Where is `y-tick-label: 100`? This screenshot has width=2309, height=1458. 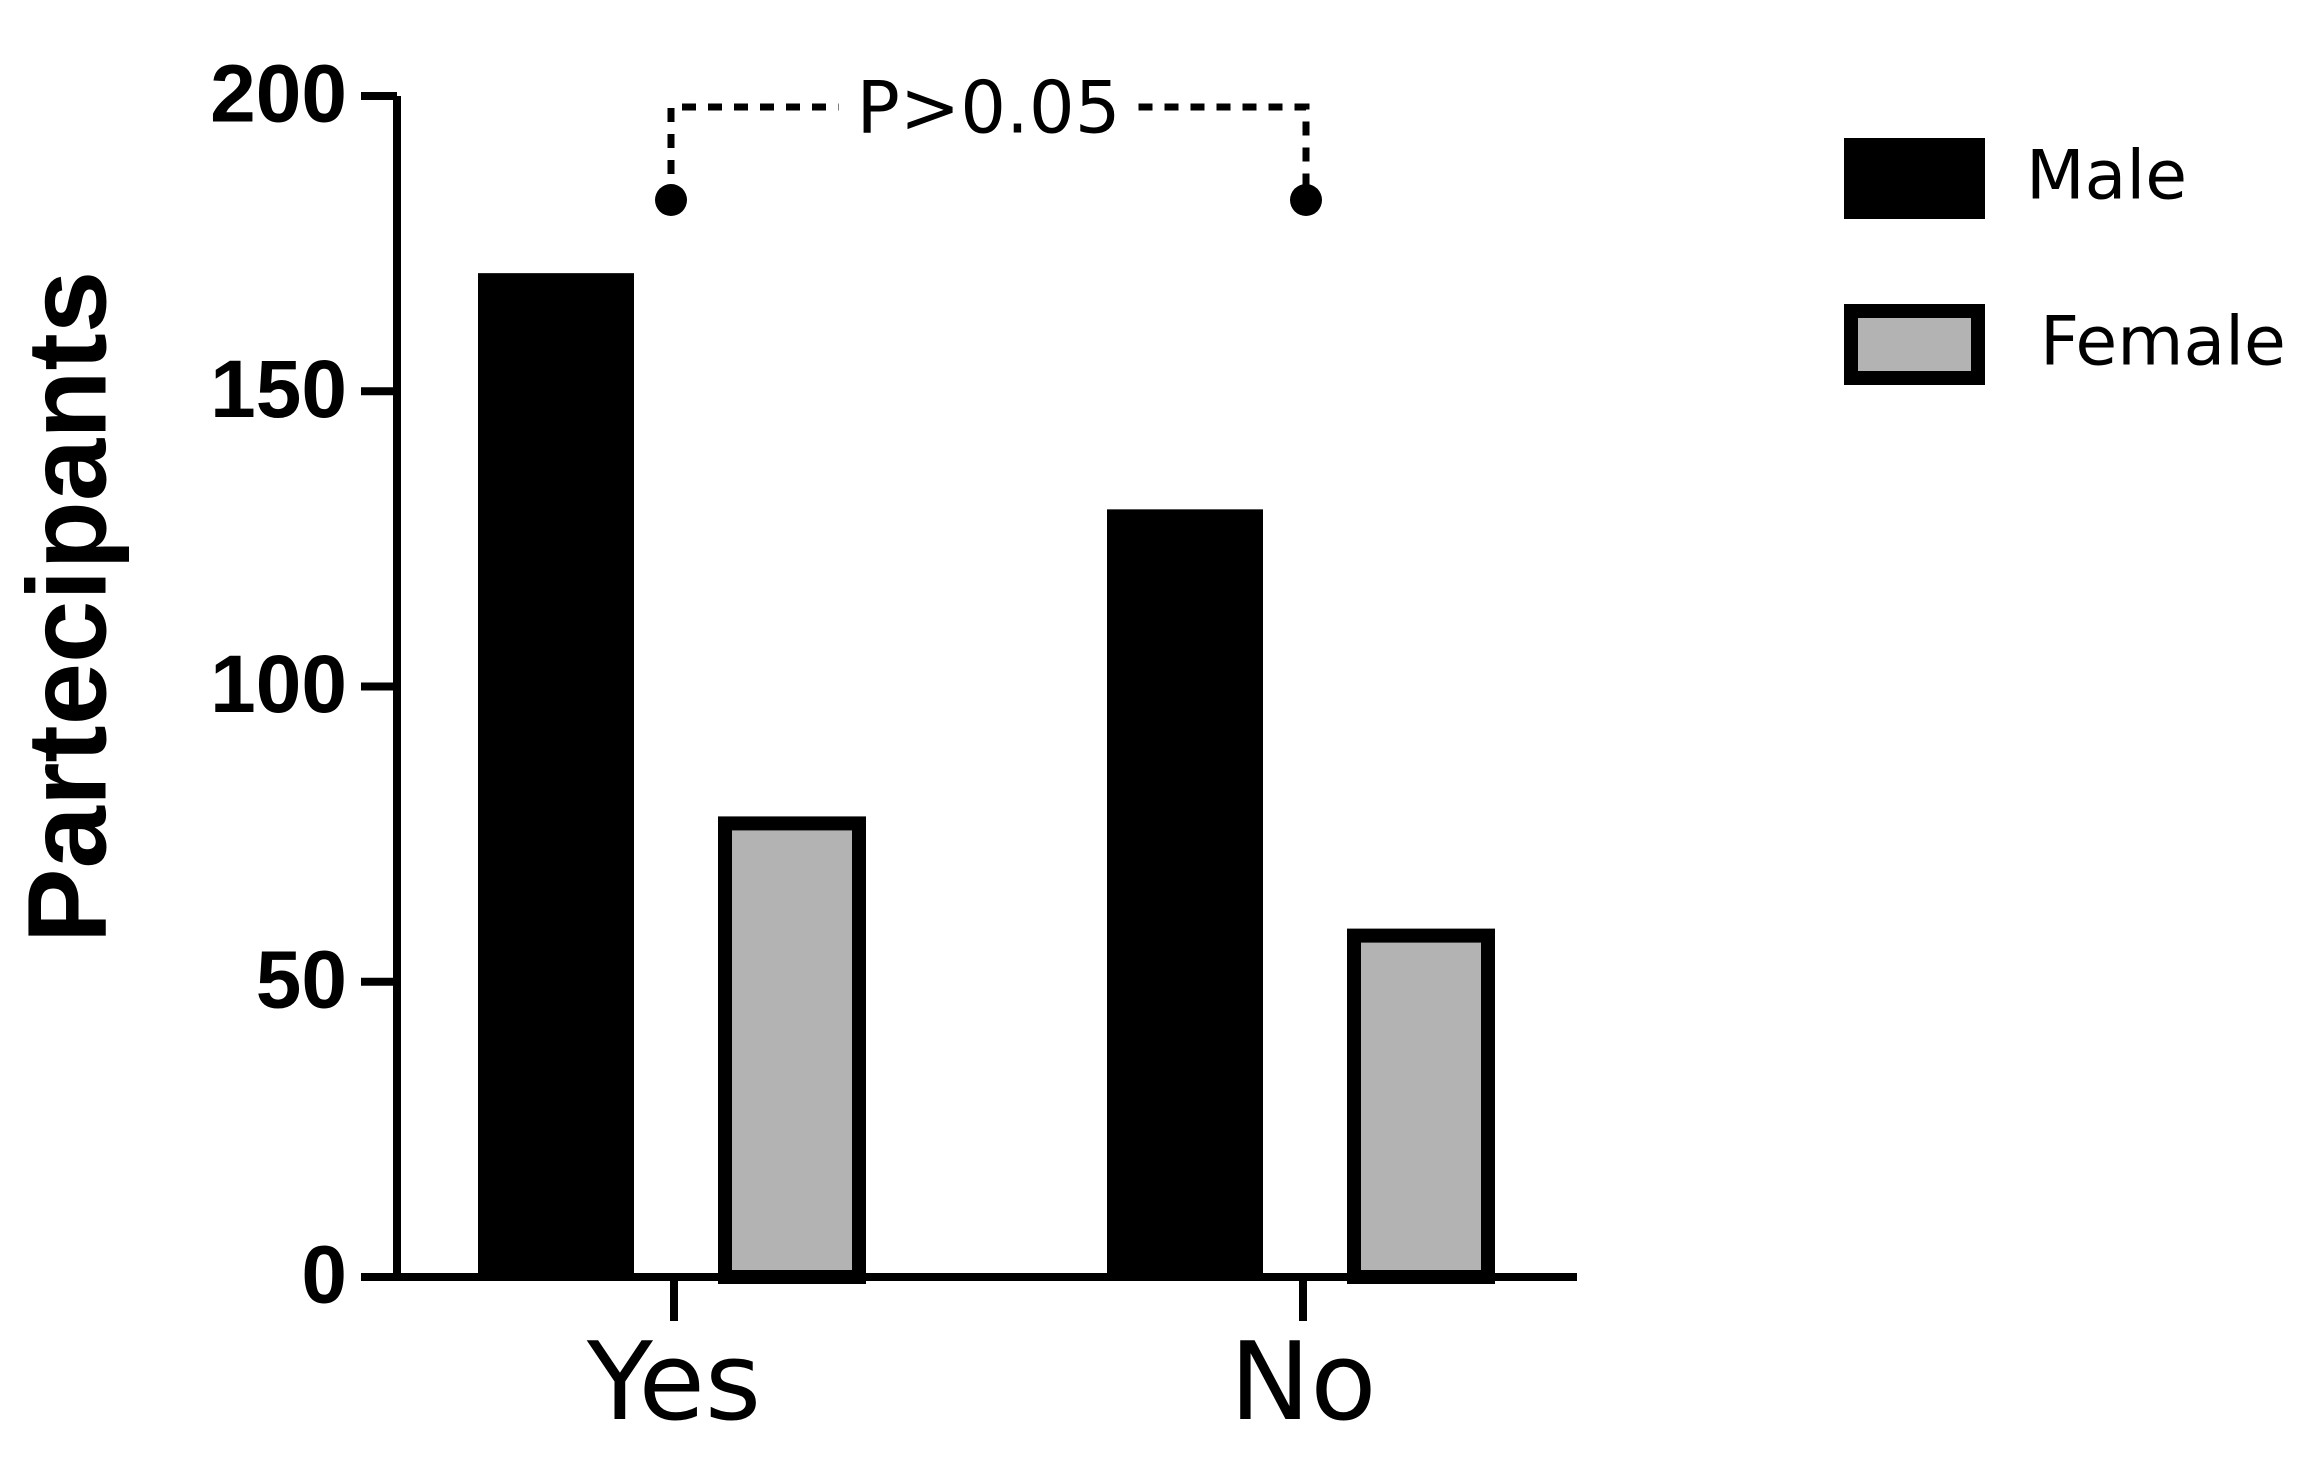
y-tick-label: 100 is located at coordinates (278, 684).